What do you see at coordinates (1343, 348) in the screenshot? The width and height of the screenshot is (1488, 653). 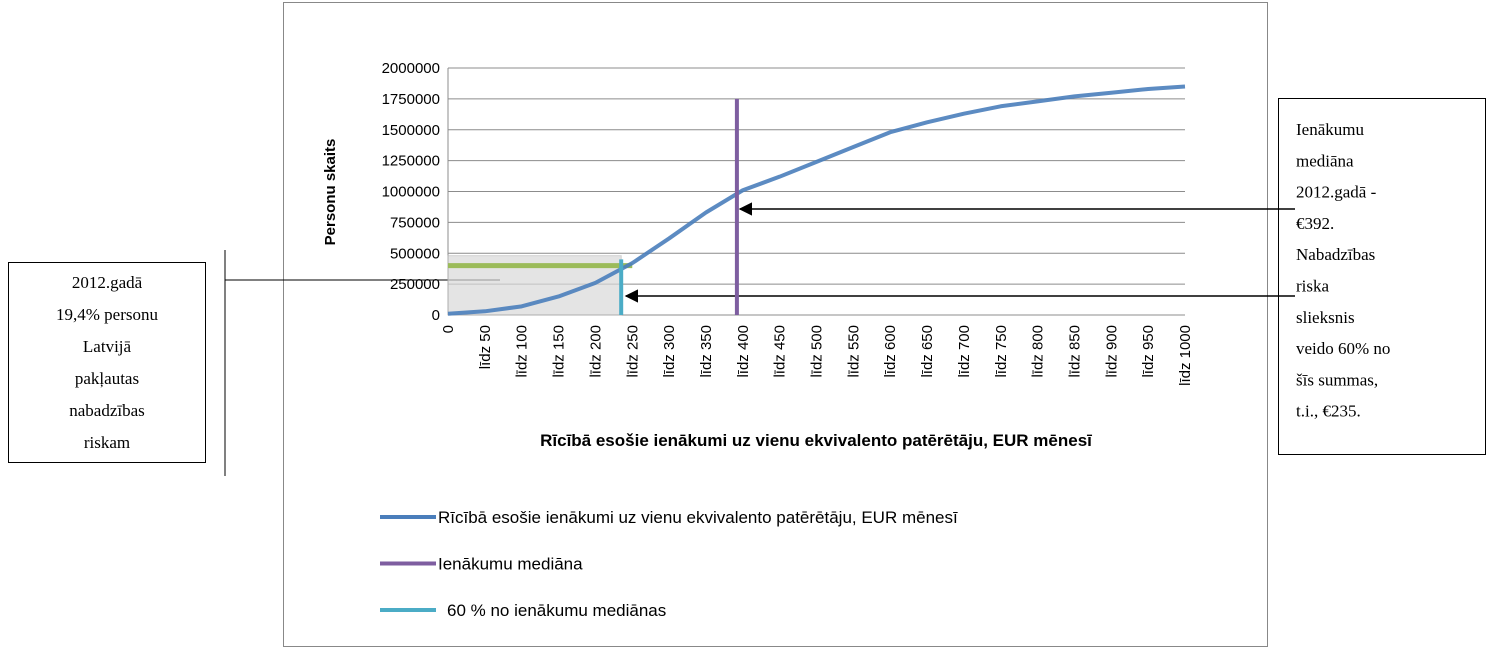 I see `annotation-text: veido 60% no` at bounding box center [1343, 348].